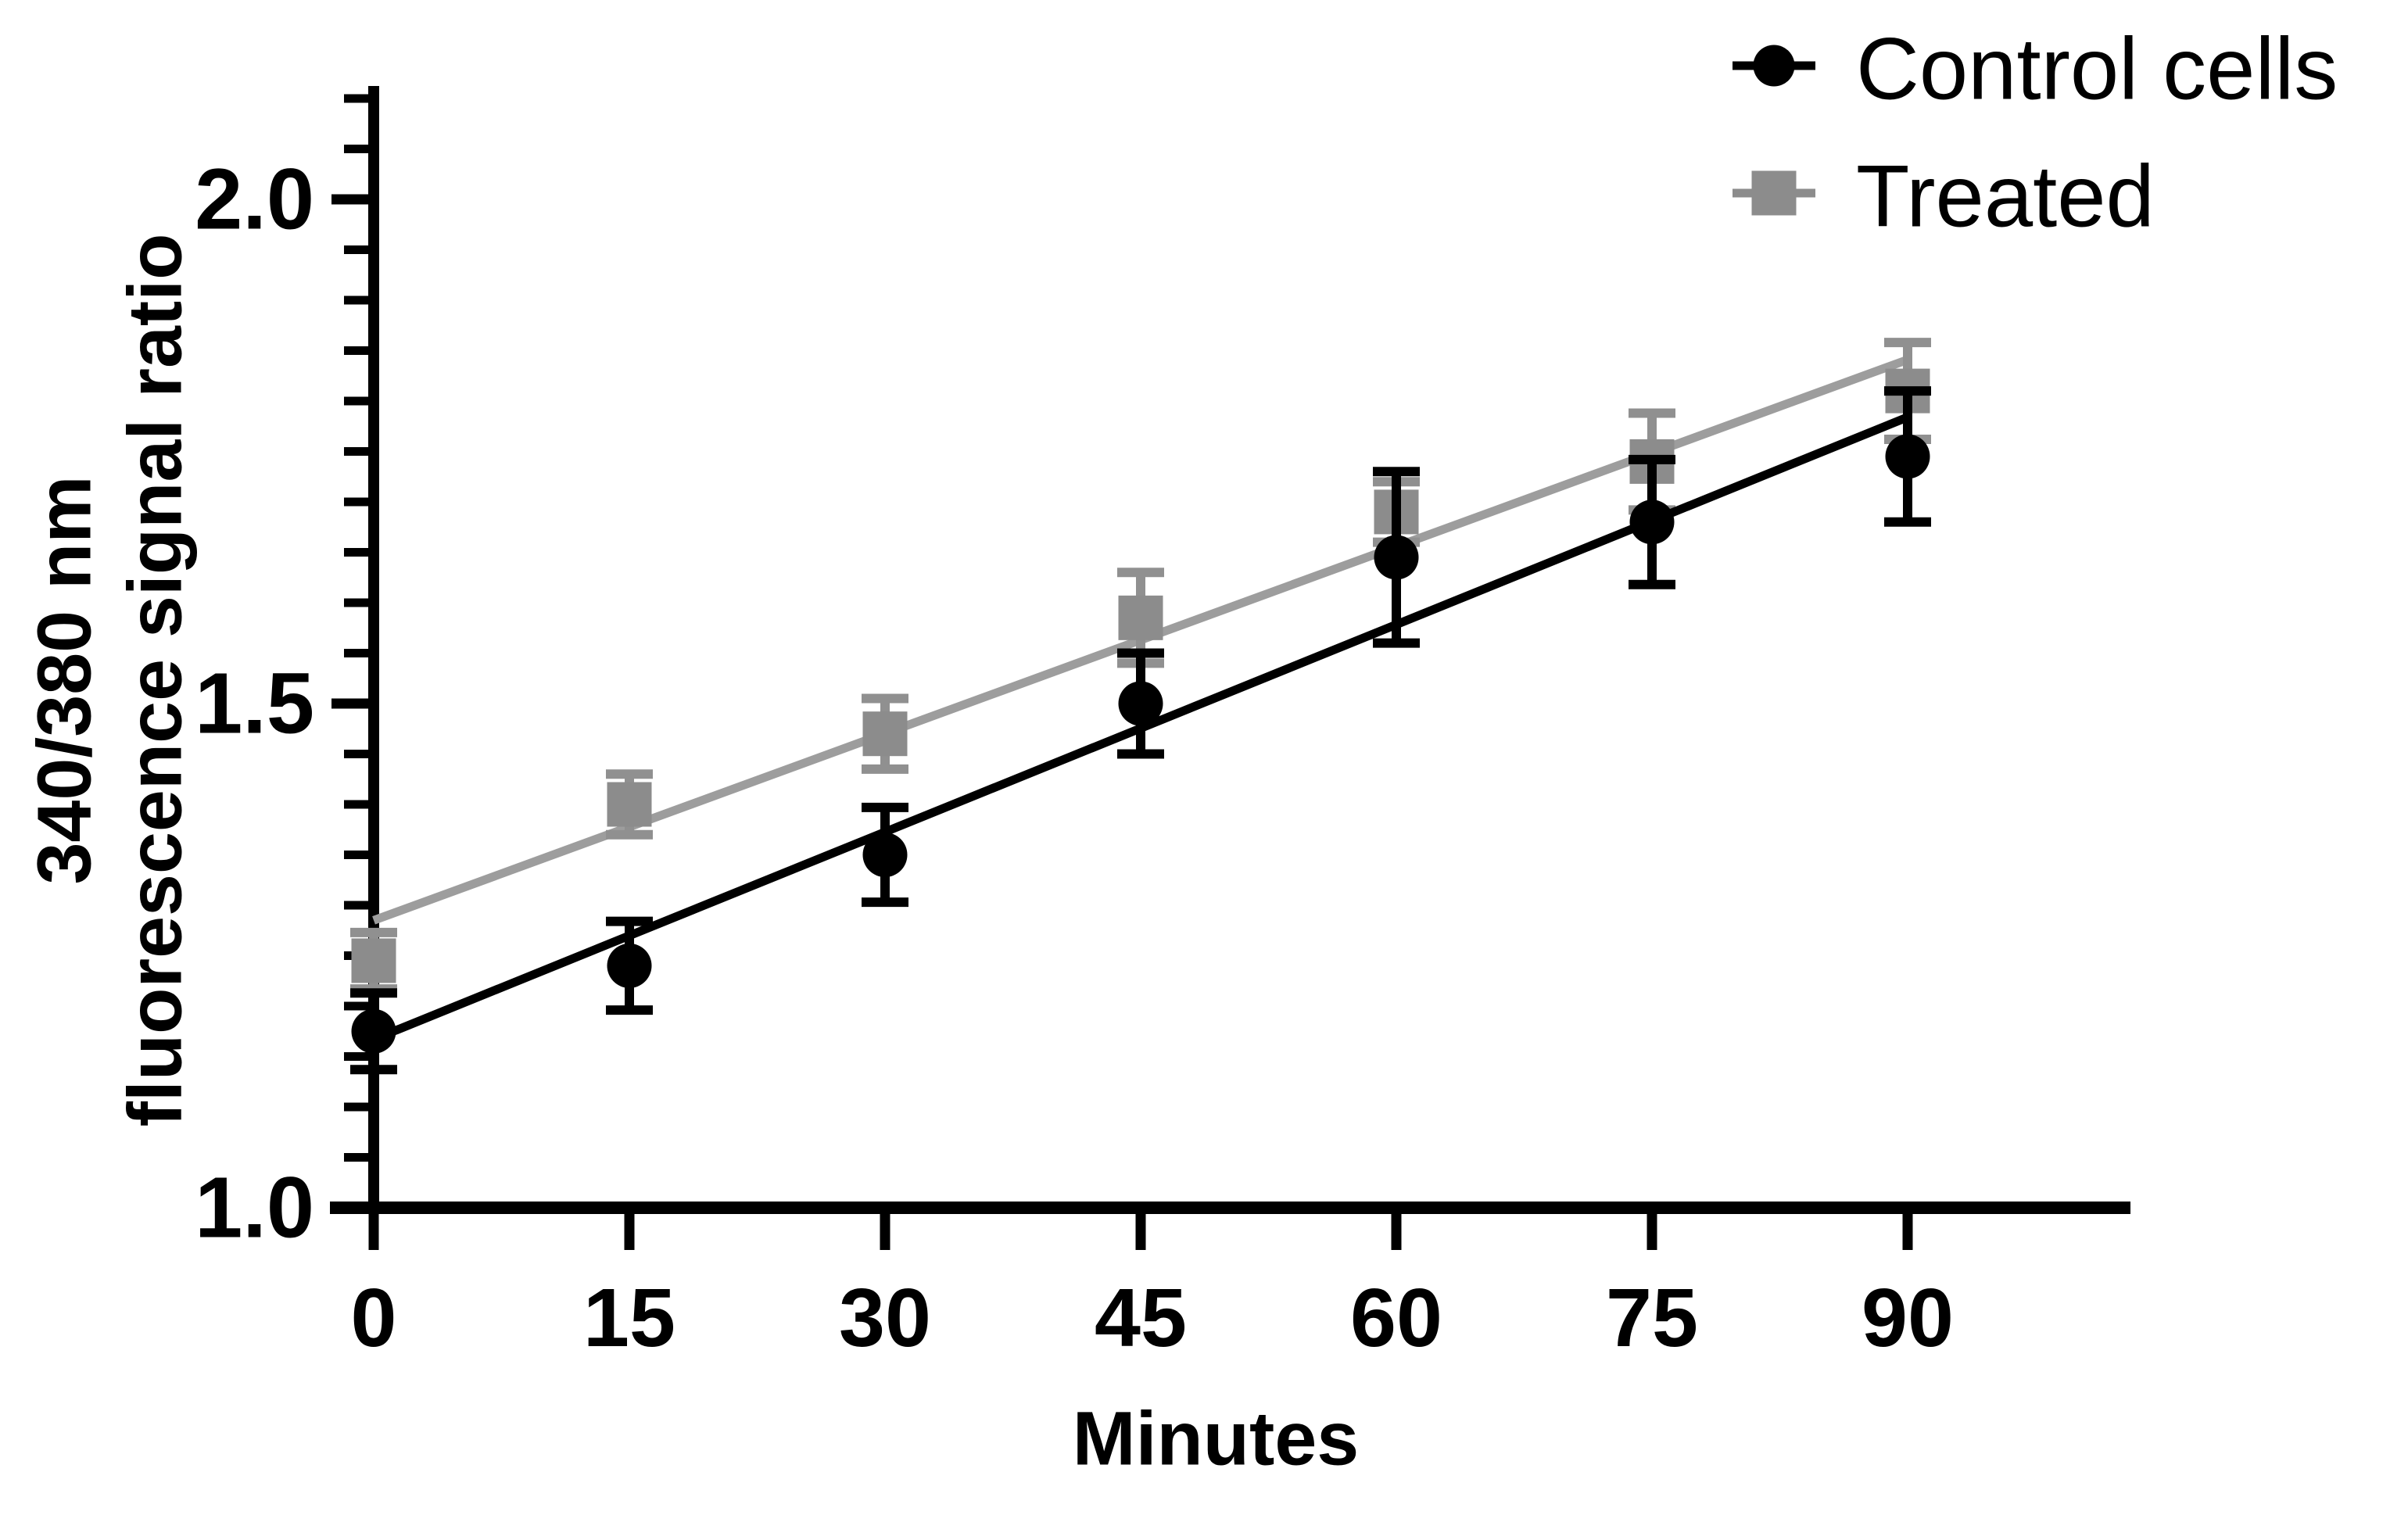 This screenshot has height=1540, width=2408. I want to click on x-tick-label: 45, so click(1141, 1318).